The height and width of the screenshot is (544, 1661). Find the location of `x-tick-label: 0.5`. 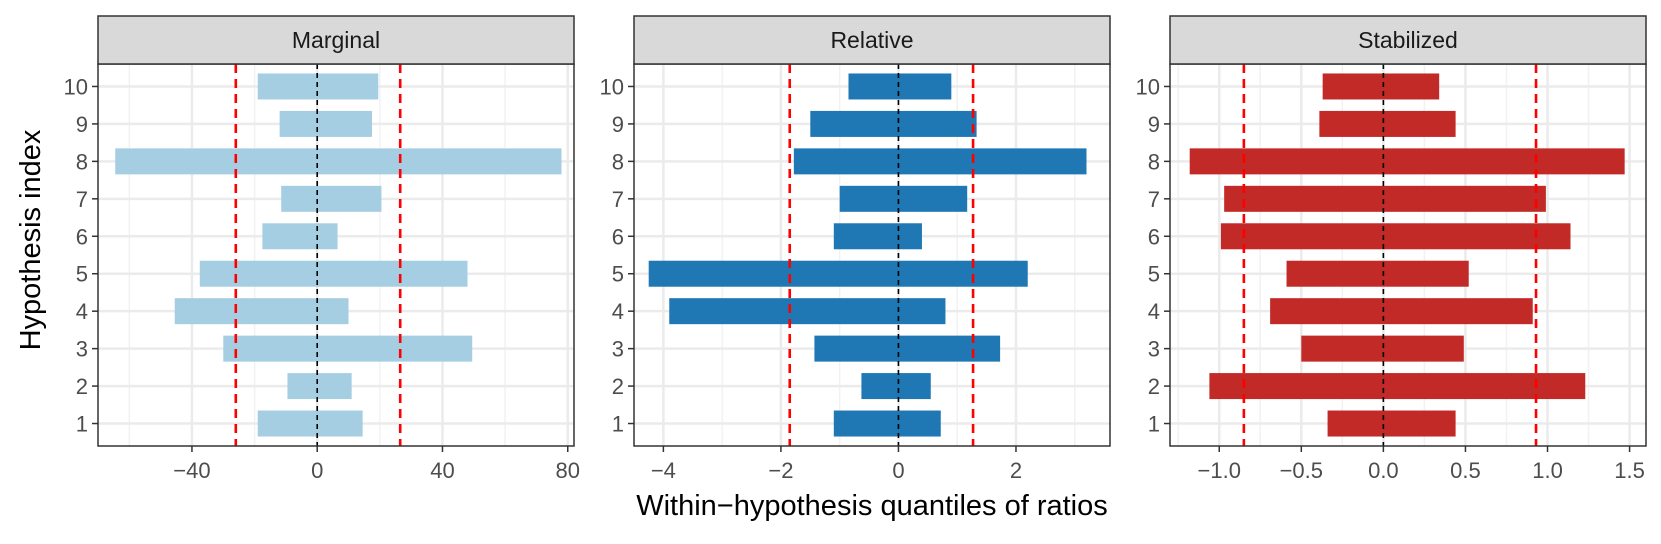

x-tick-label: 0.5 is located at coordinates (1465, 470).